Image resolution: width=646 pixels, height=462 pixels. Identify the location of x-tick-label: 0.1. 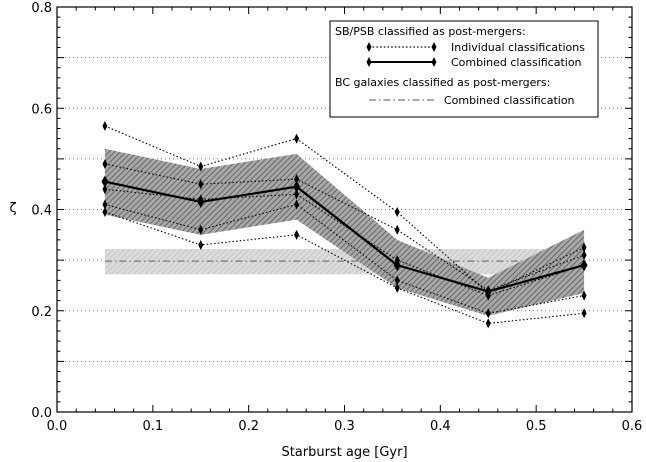
(152, 426).